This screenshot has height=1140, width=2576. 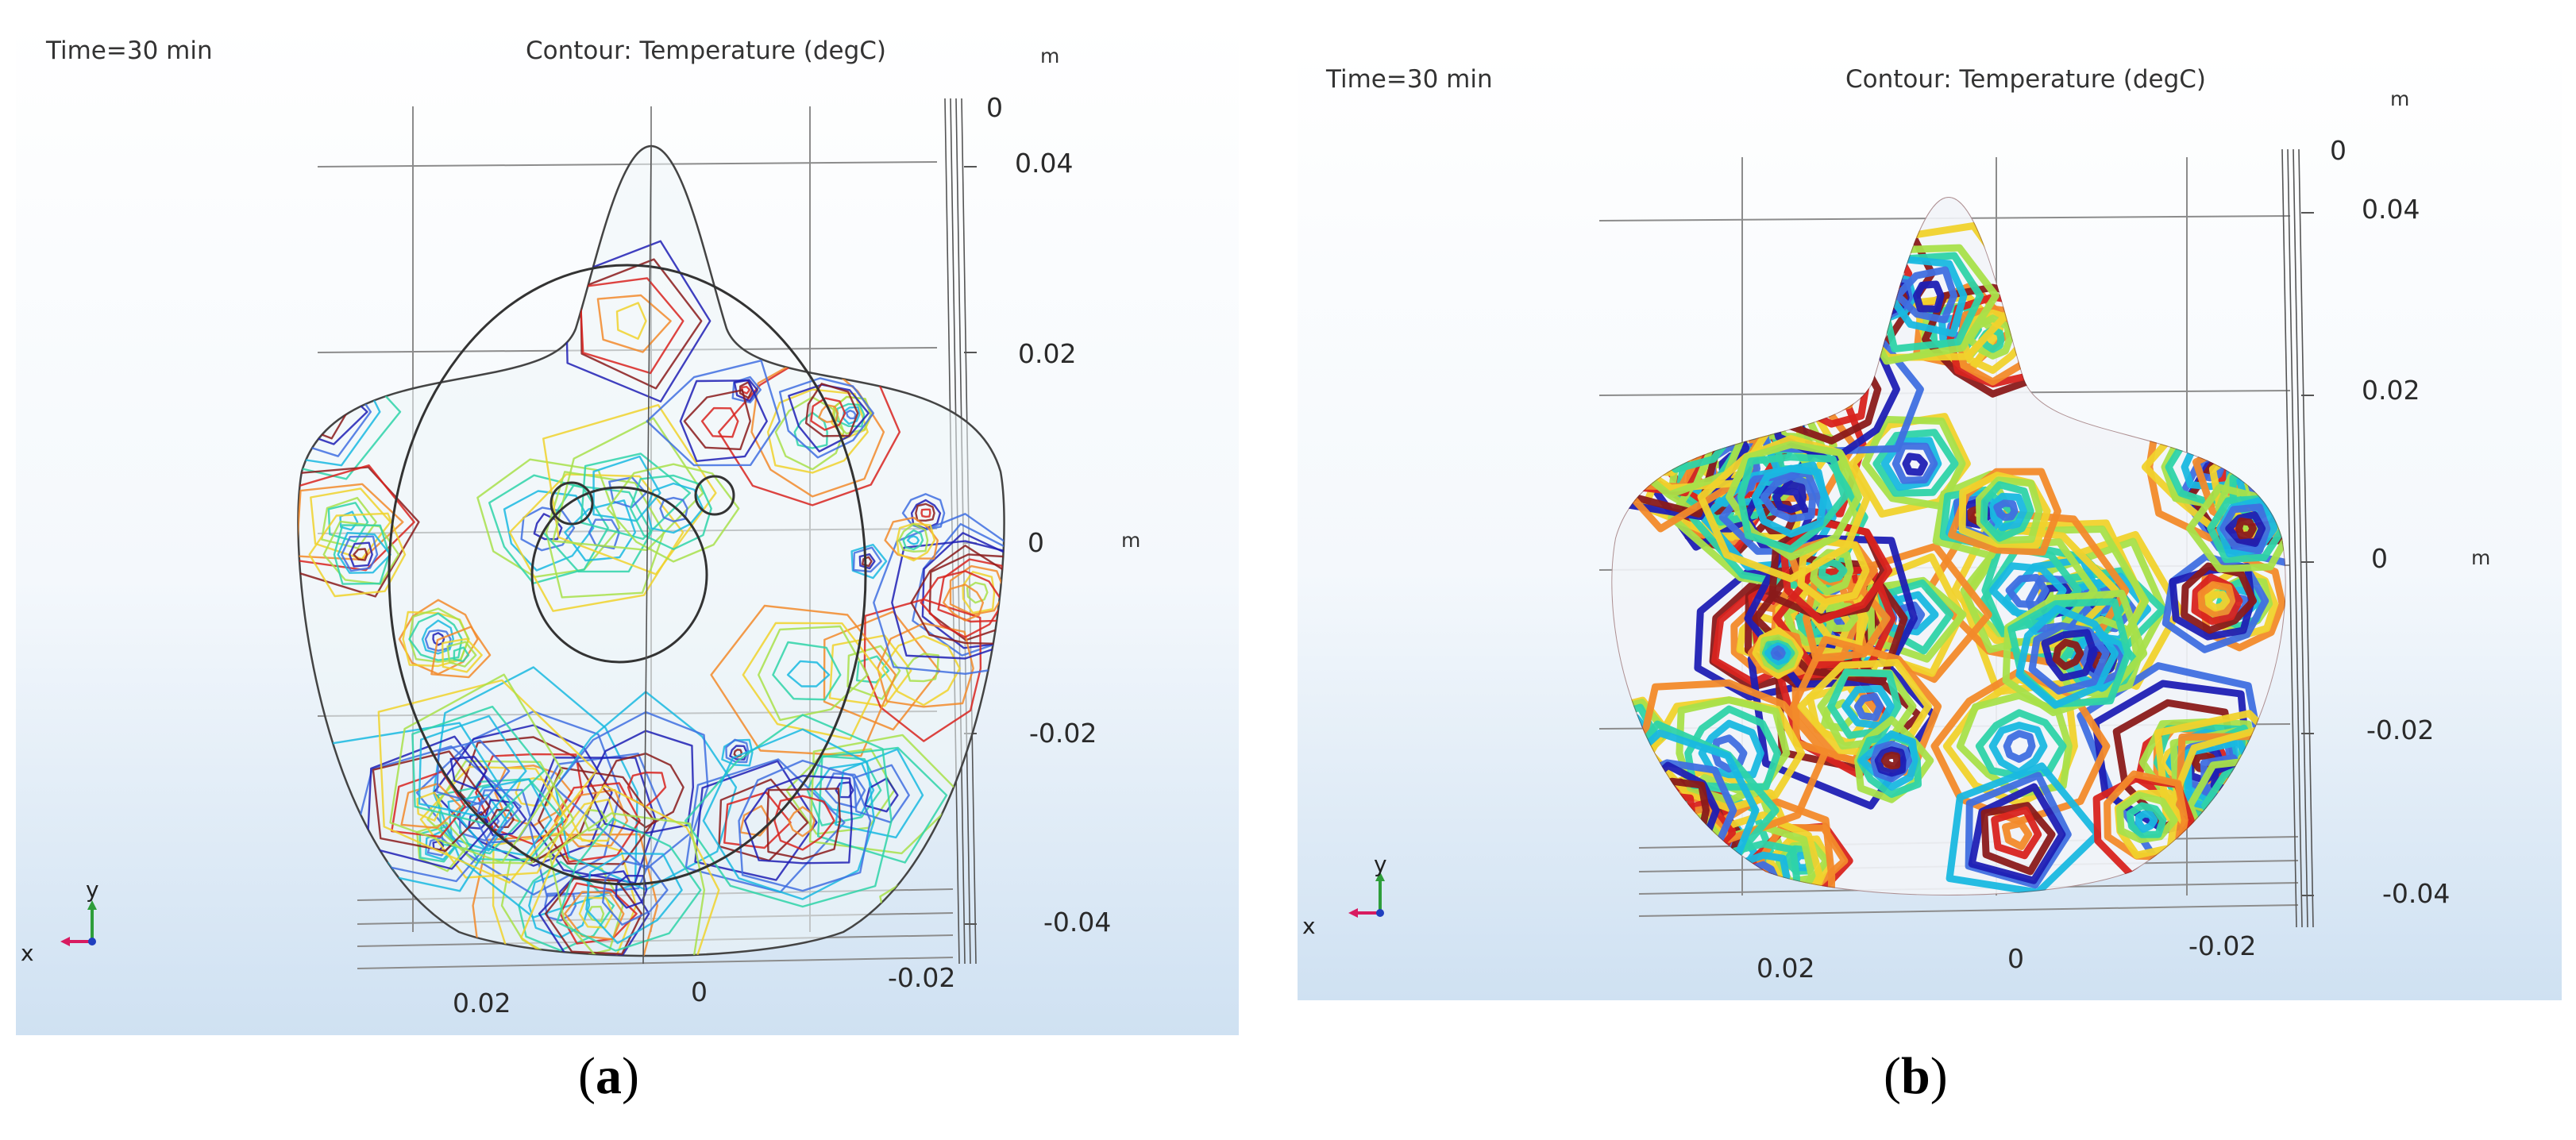 I want to click on panel-b-y-tick: -0.04, so click(x=2416, y=893).